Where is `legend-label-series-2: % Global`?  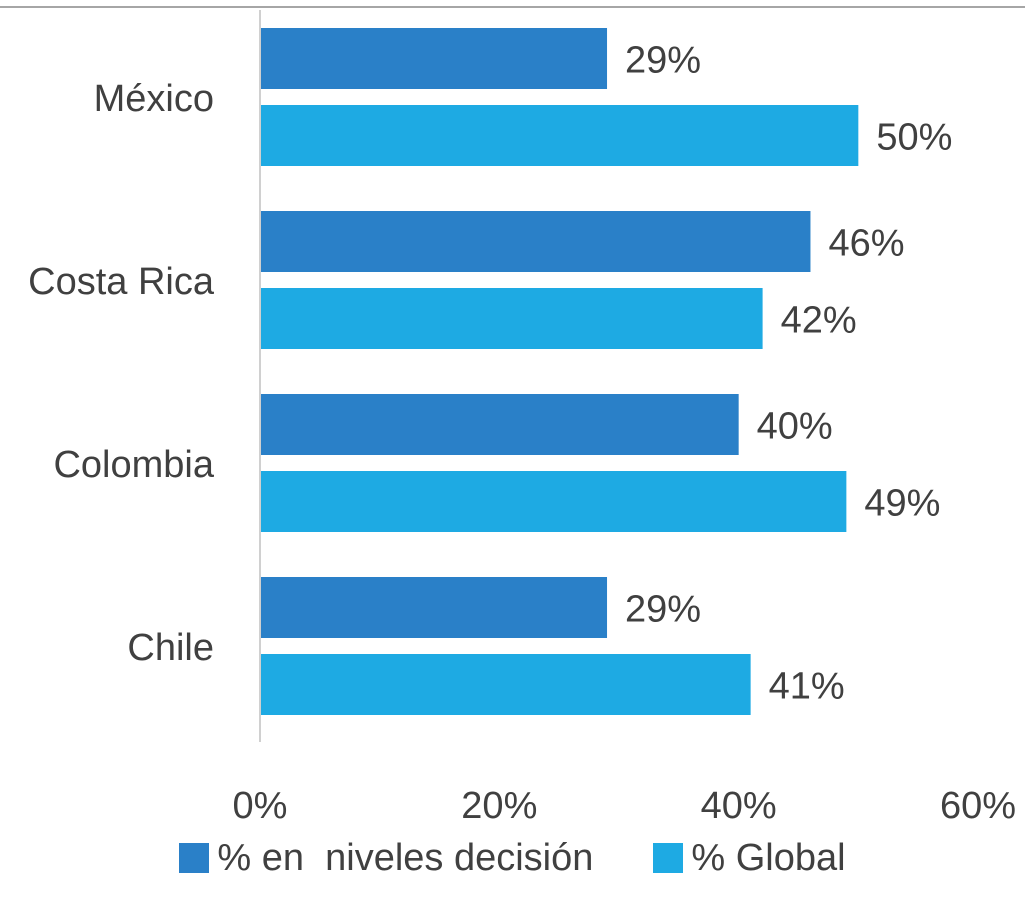 legend-label-series-2: % Global is located at coordinates (768, 857).